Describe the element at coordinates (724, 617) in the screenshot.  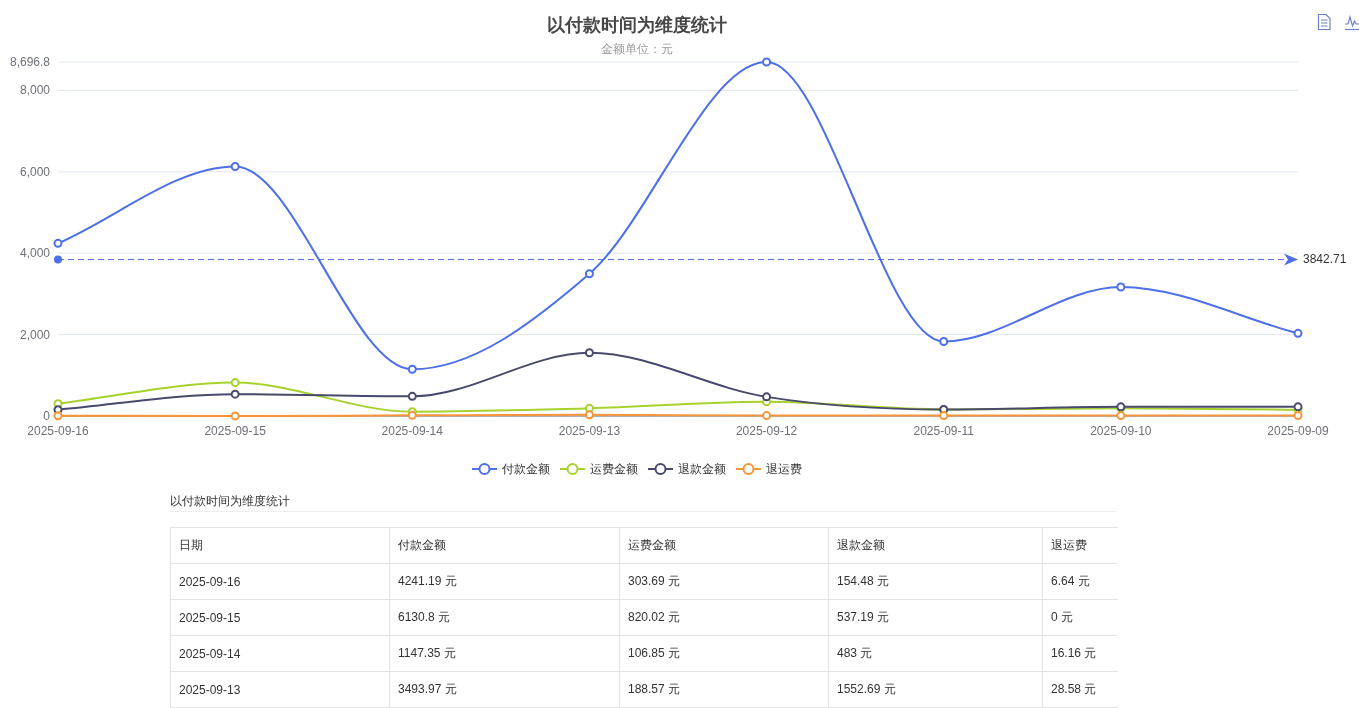
I see `table-cell: 820.02 元` at that location.